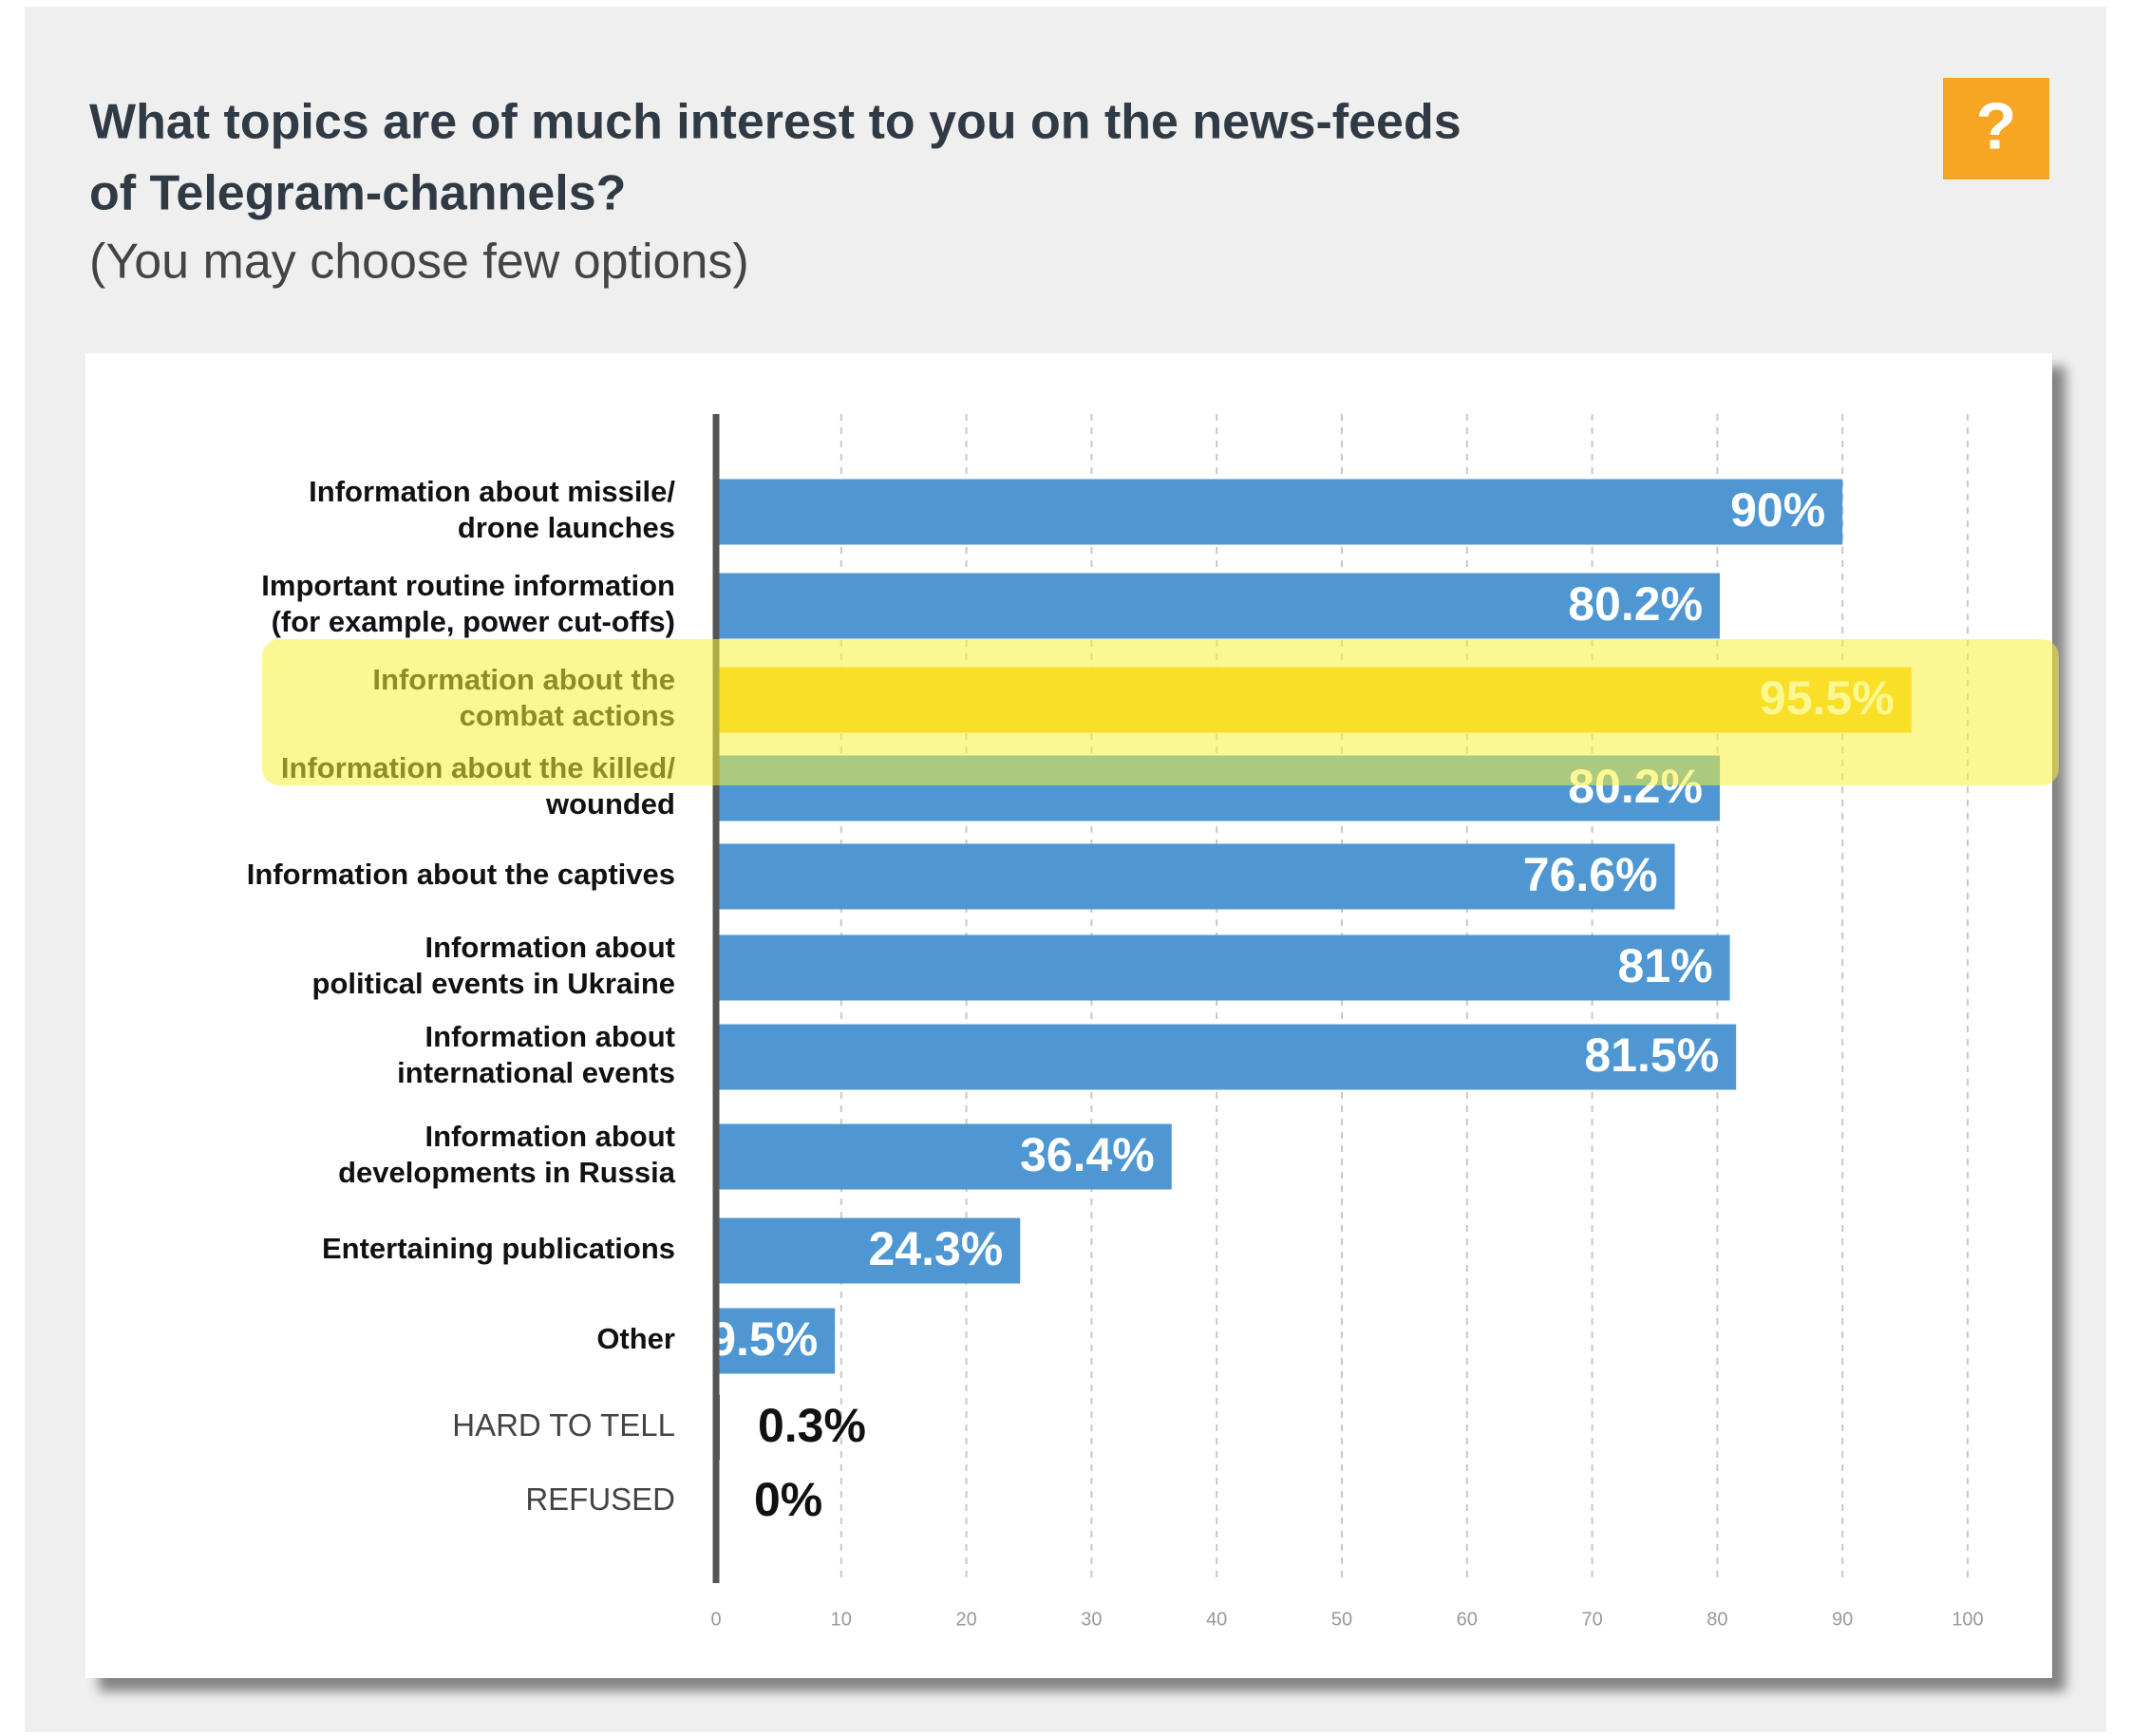  What do you see at coordinates (1635, 604) in the screenshot?
I see `value-label: 80.2%` at bounding box center [1635, 604].